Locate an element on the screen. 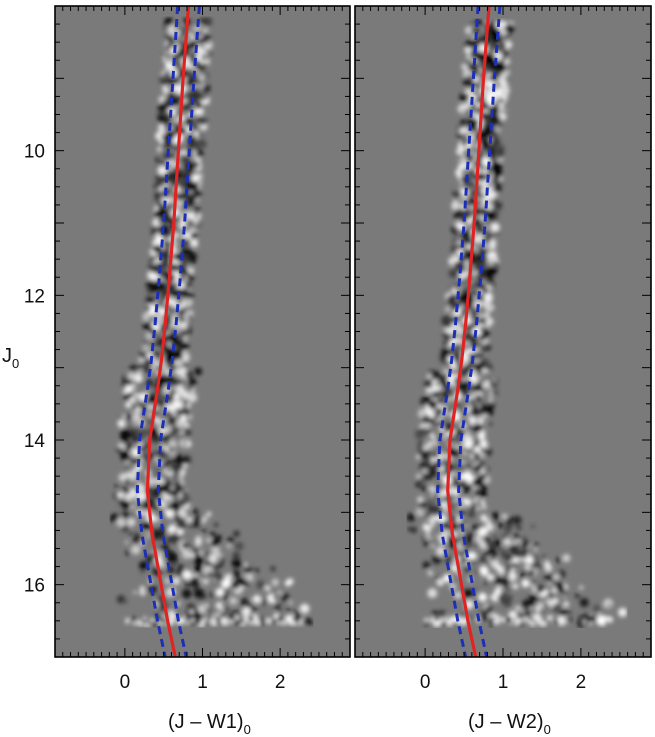 This screenshot has width=655, height=737. y-tick-label: 12 is located at coordinates (34, 296).